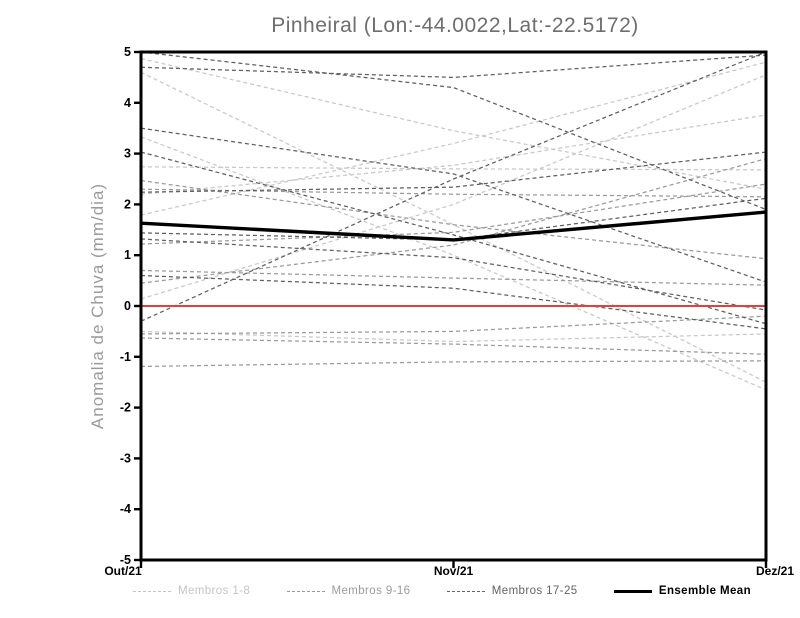  I want to click on legend-item-membros-17-25: Membros 17-25, so click(512, 591).